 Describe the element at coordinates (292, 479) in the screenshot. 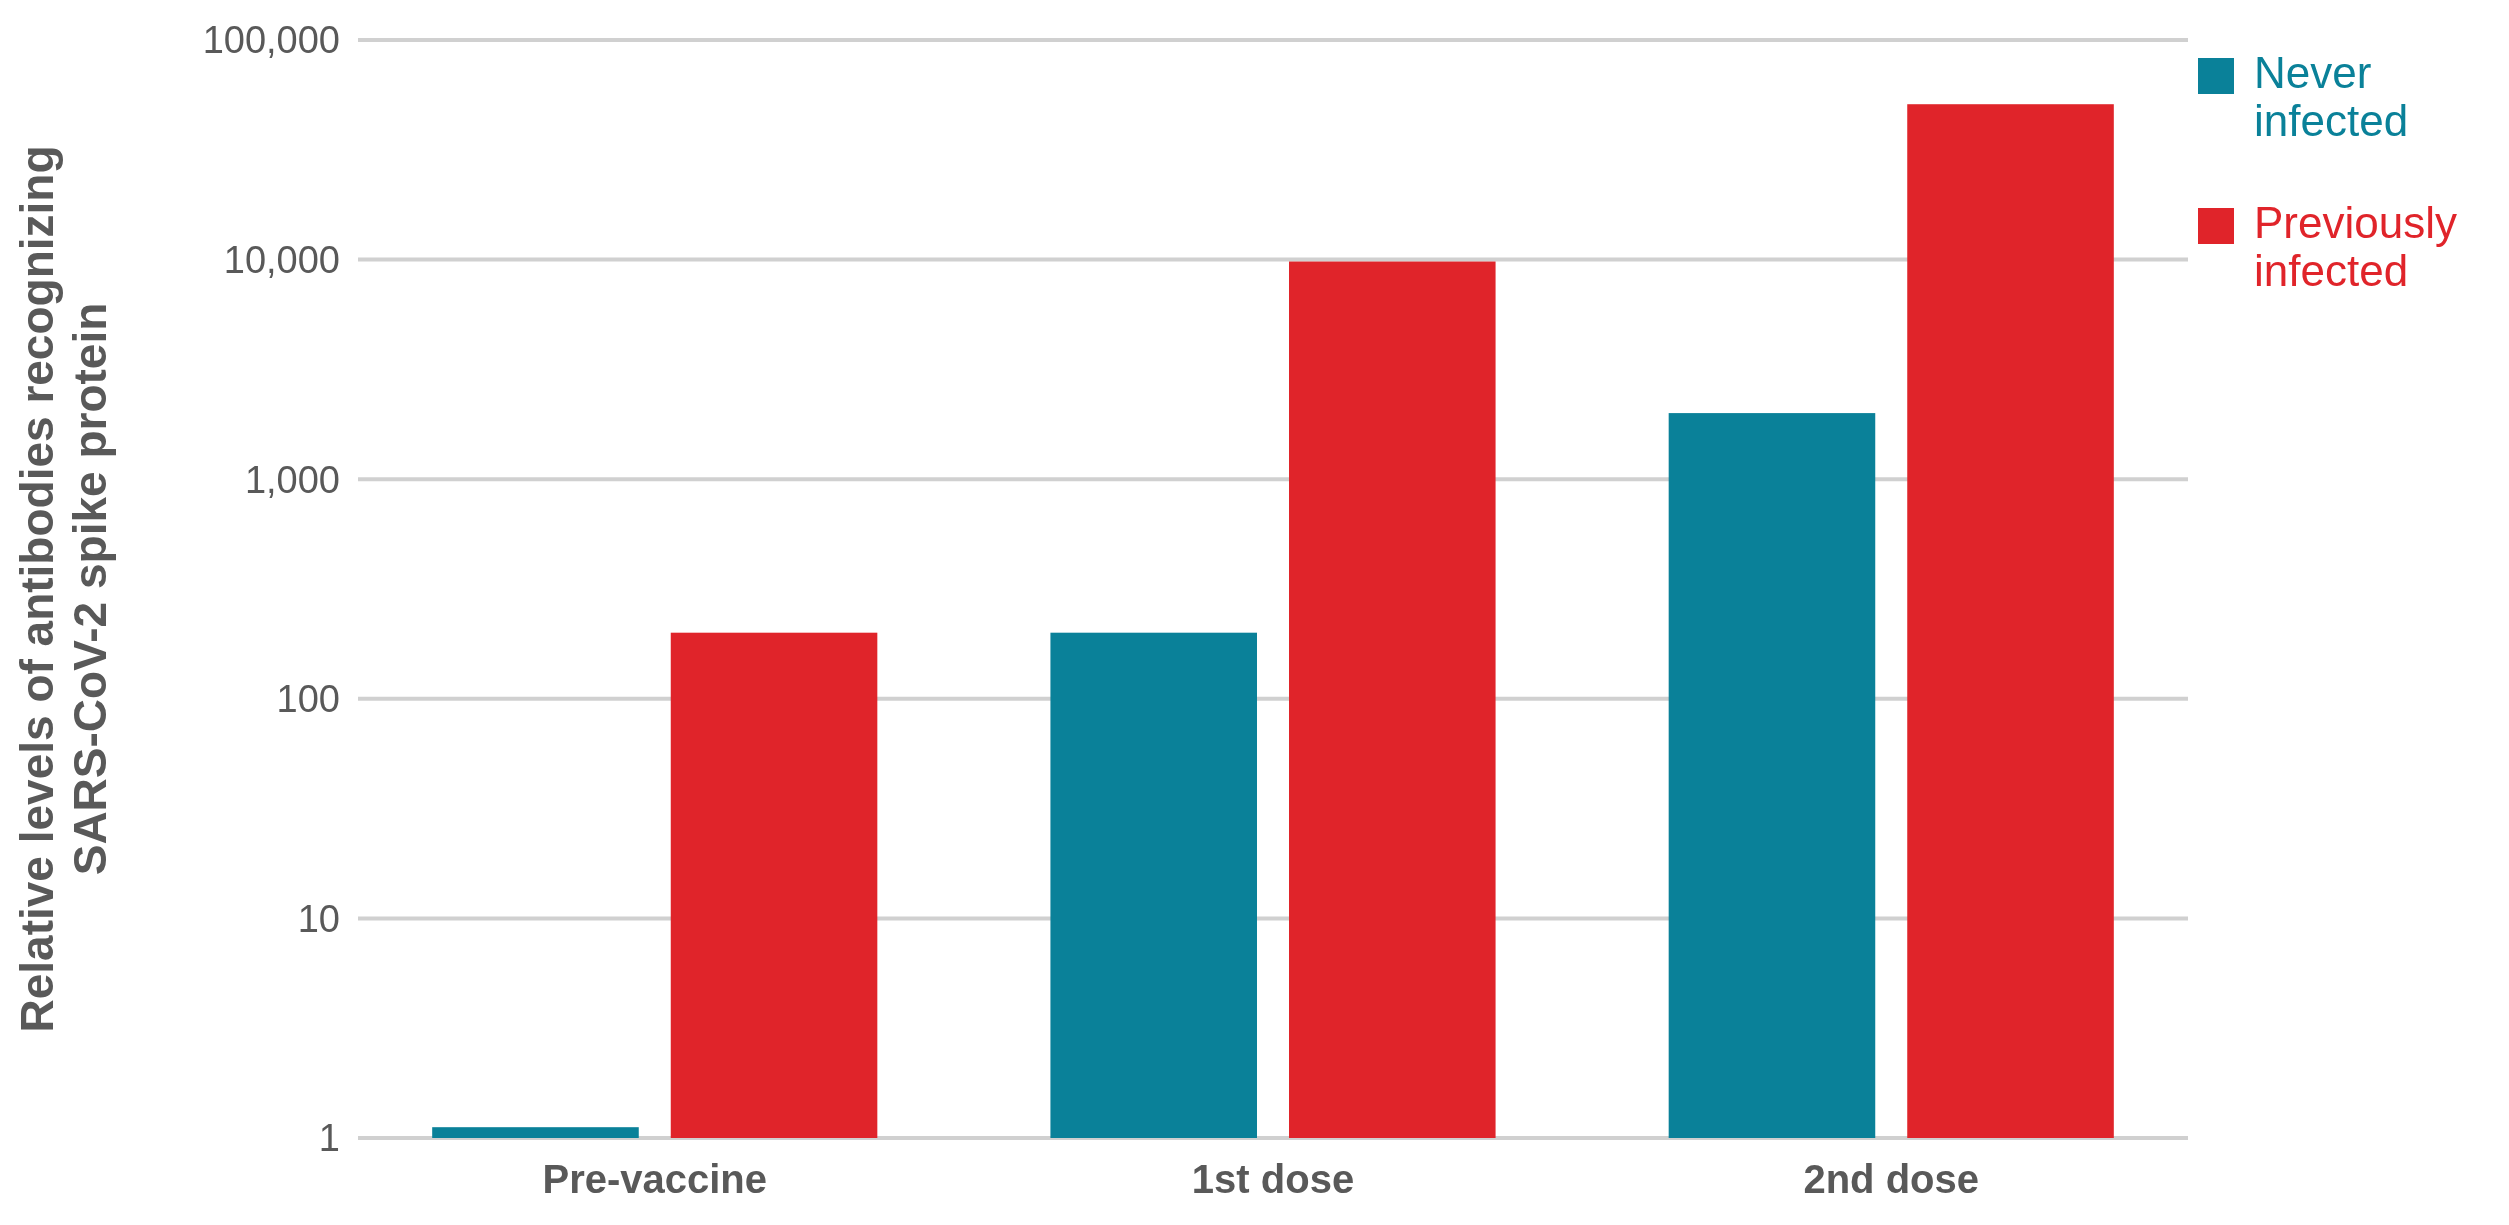

I see `y-tick-label: 1,000` at that location.